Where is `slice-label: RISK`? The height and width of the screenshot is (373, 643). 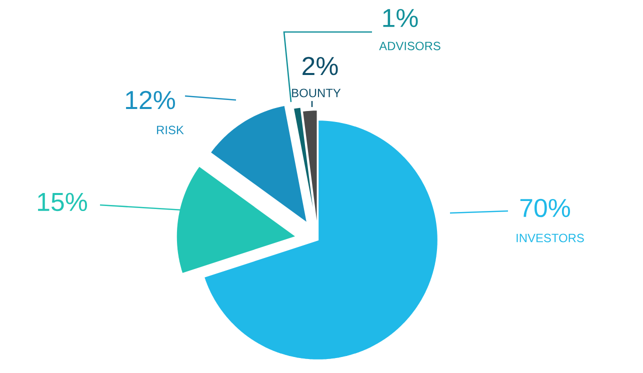 slice-label: RISK is located at coordinates (170, 130).